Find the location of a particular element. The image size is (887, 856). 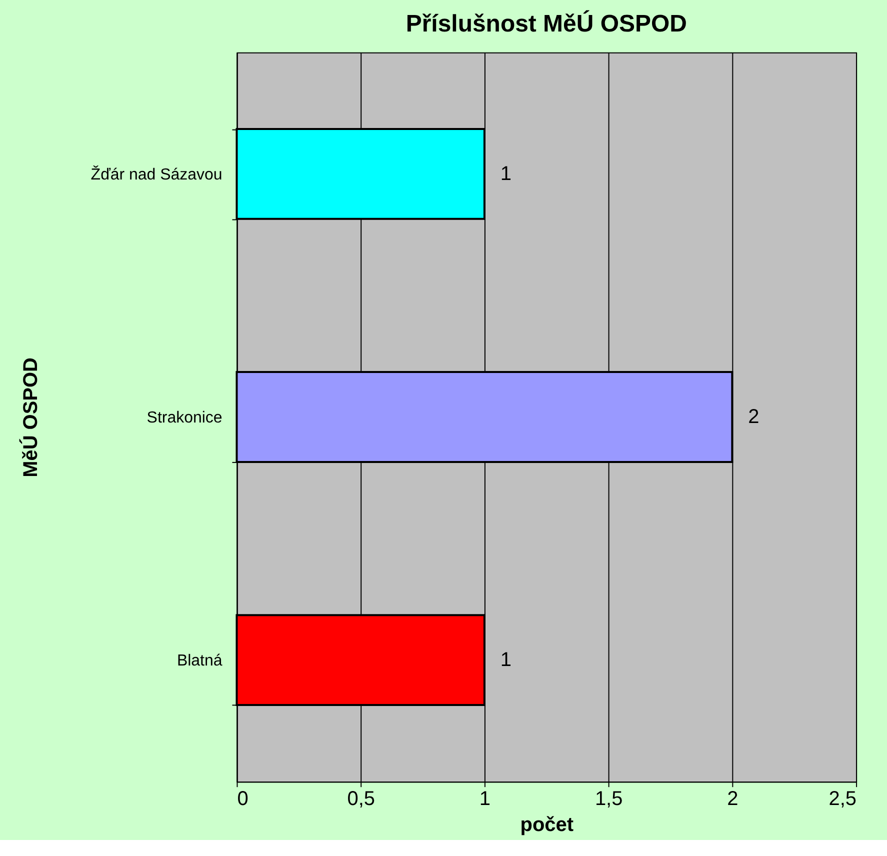

y-tick-label: Blatná is located at coordinates (199, 661).